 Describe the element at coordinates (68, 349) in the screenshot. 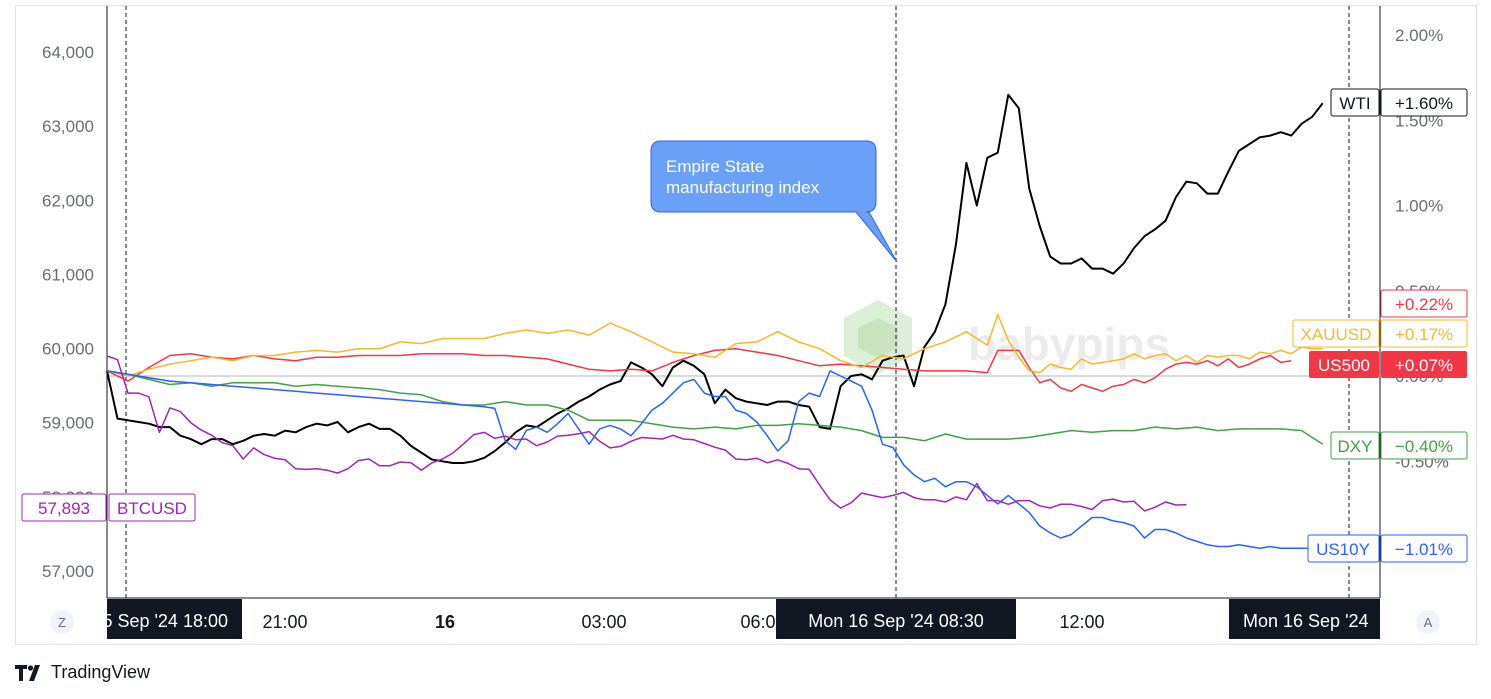

I see `left-axis-tick: 60,000` at that location.